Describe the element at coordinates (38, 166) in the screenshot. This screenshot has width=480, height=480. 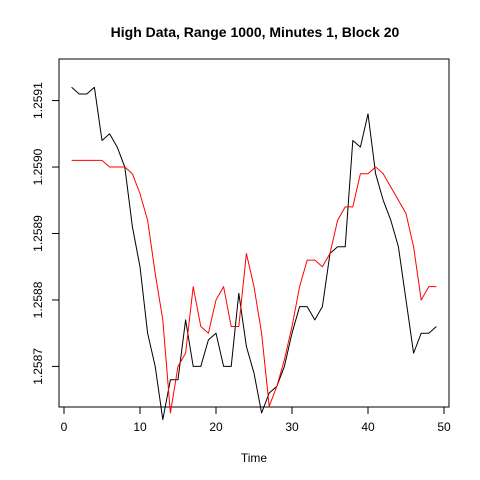
I see `y-tick-label: 1.2590` at that location.